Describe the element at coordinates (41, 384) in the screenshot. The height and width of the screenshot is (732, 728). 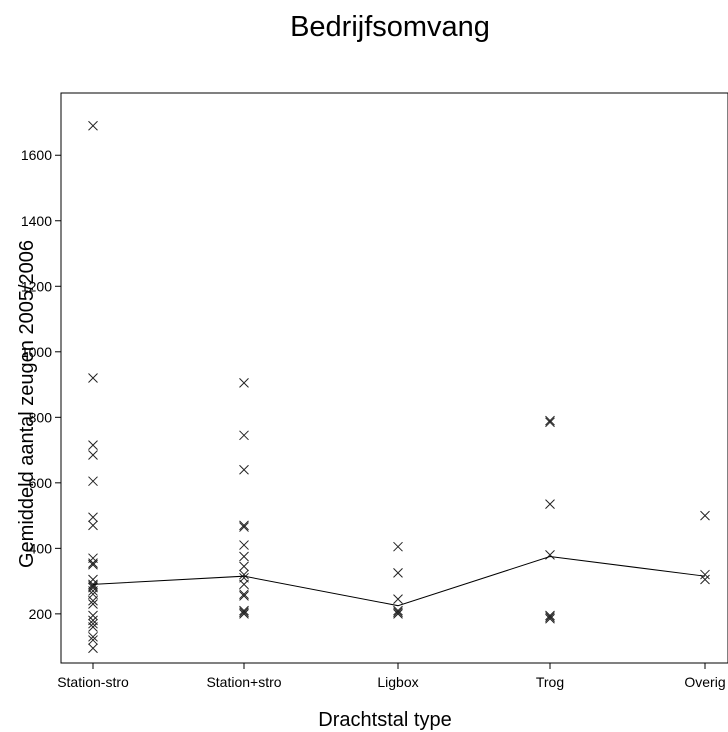
I see `y-axis: 200 400 600 800 1000 1200 1400 1600` at that location.